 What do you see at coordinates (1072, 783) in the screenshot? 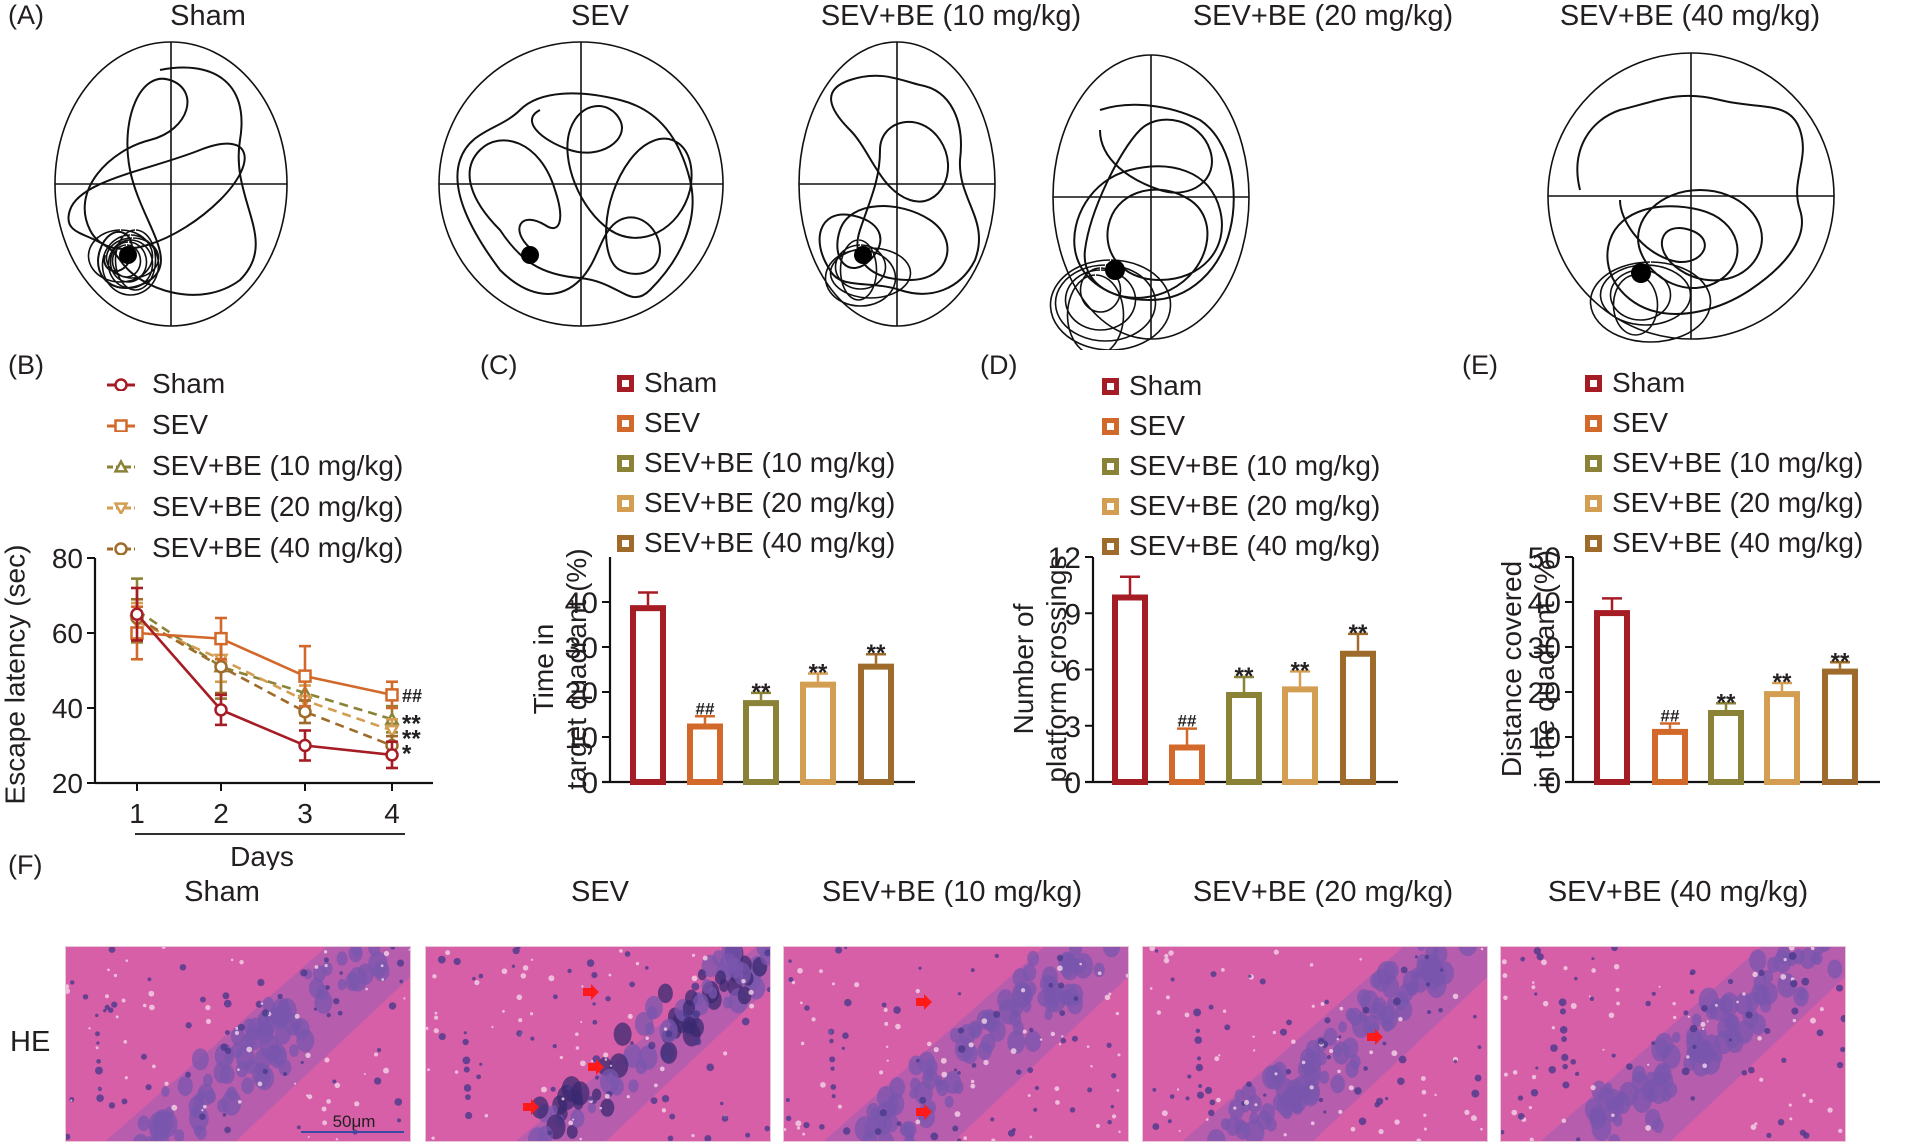
I see `panel-d-ytick-label: 0` at bounding box center [1072, 783].